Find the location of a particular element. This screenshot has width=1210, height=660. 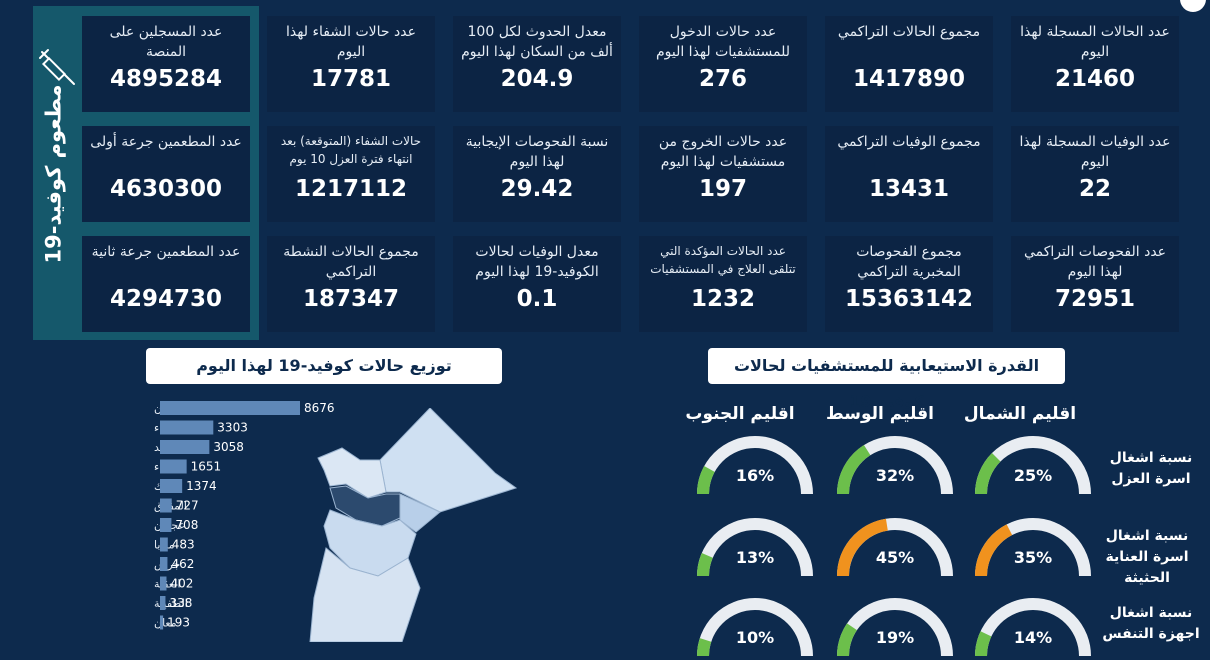

gauge-percent: 25% is located at coordinates (1033, 475).